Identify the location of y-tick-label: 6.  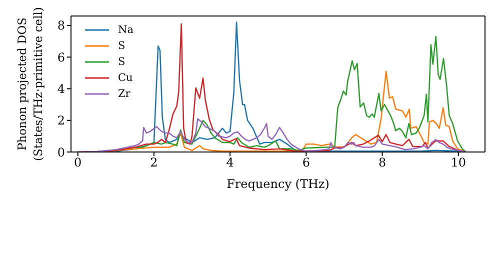
(61, 57).